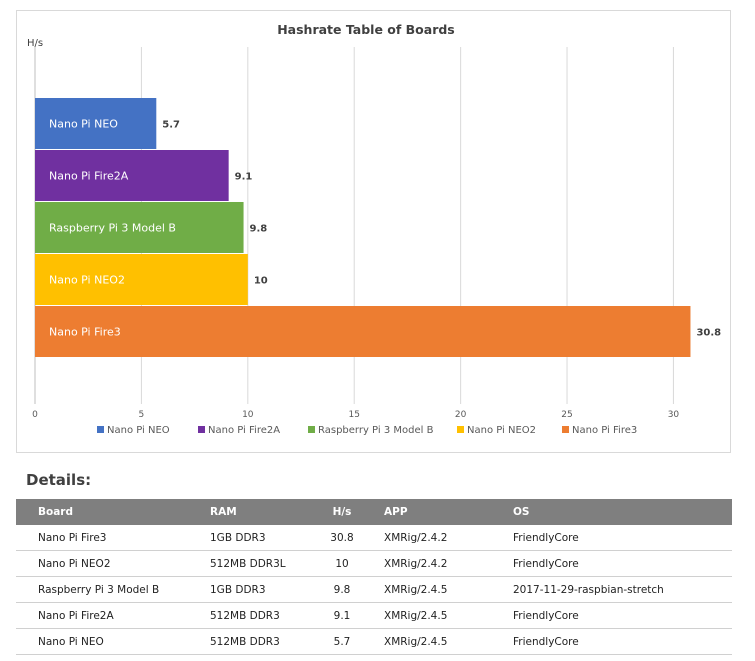 Image resolution: width=755 pixels, height=661 pixels. Describe the element at coordinates (89, 176) in the screenshot. I see `bar-category-label: Nano Pi Fire2A` at that location.